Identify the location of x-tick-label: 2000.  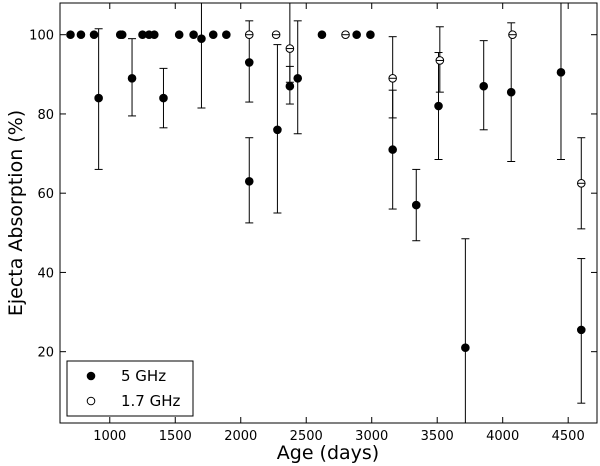
(240, 436).